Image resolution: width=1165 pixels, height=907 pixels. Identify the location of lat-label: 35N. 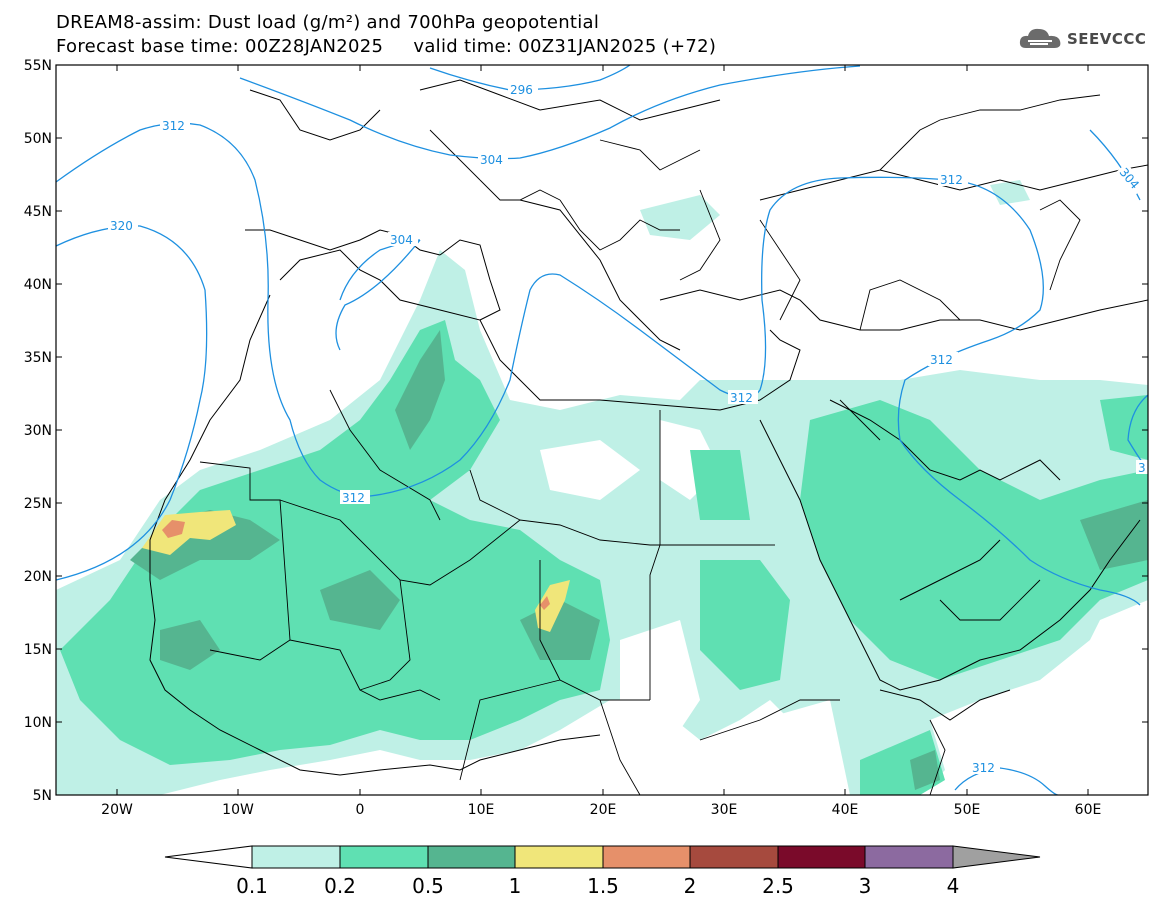
(38, 358).